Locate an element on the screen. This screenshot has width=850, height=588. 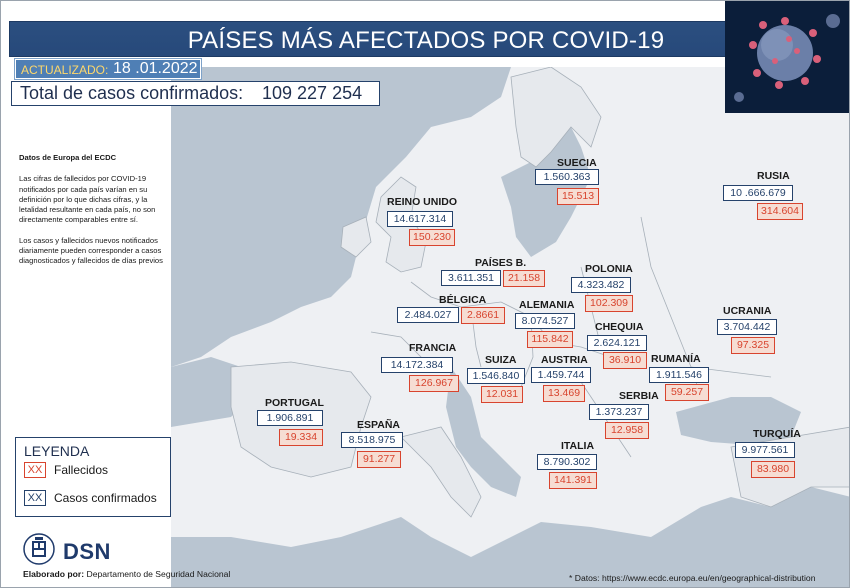
deaths-value: 102.309 is located at coordinates (609, 303).